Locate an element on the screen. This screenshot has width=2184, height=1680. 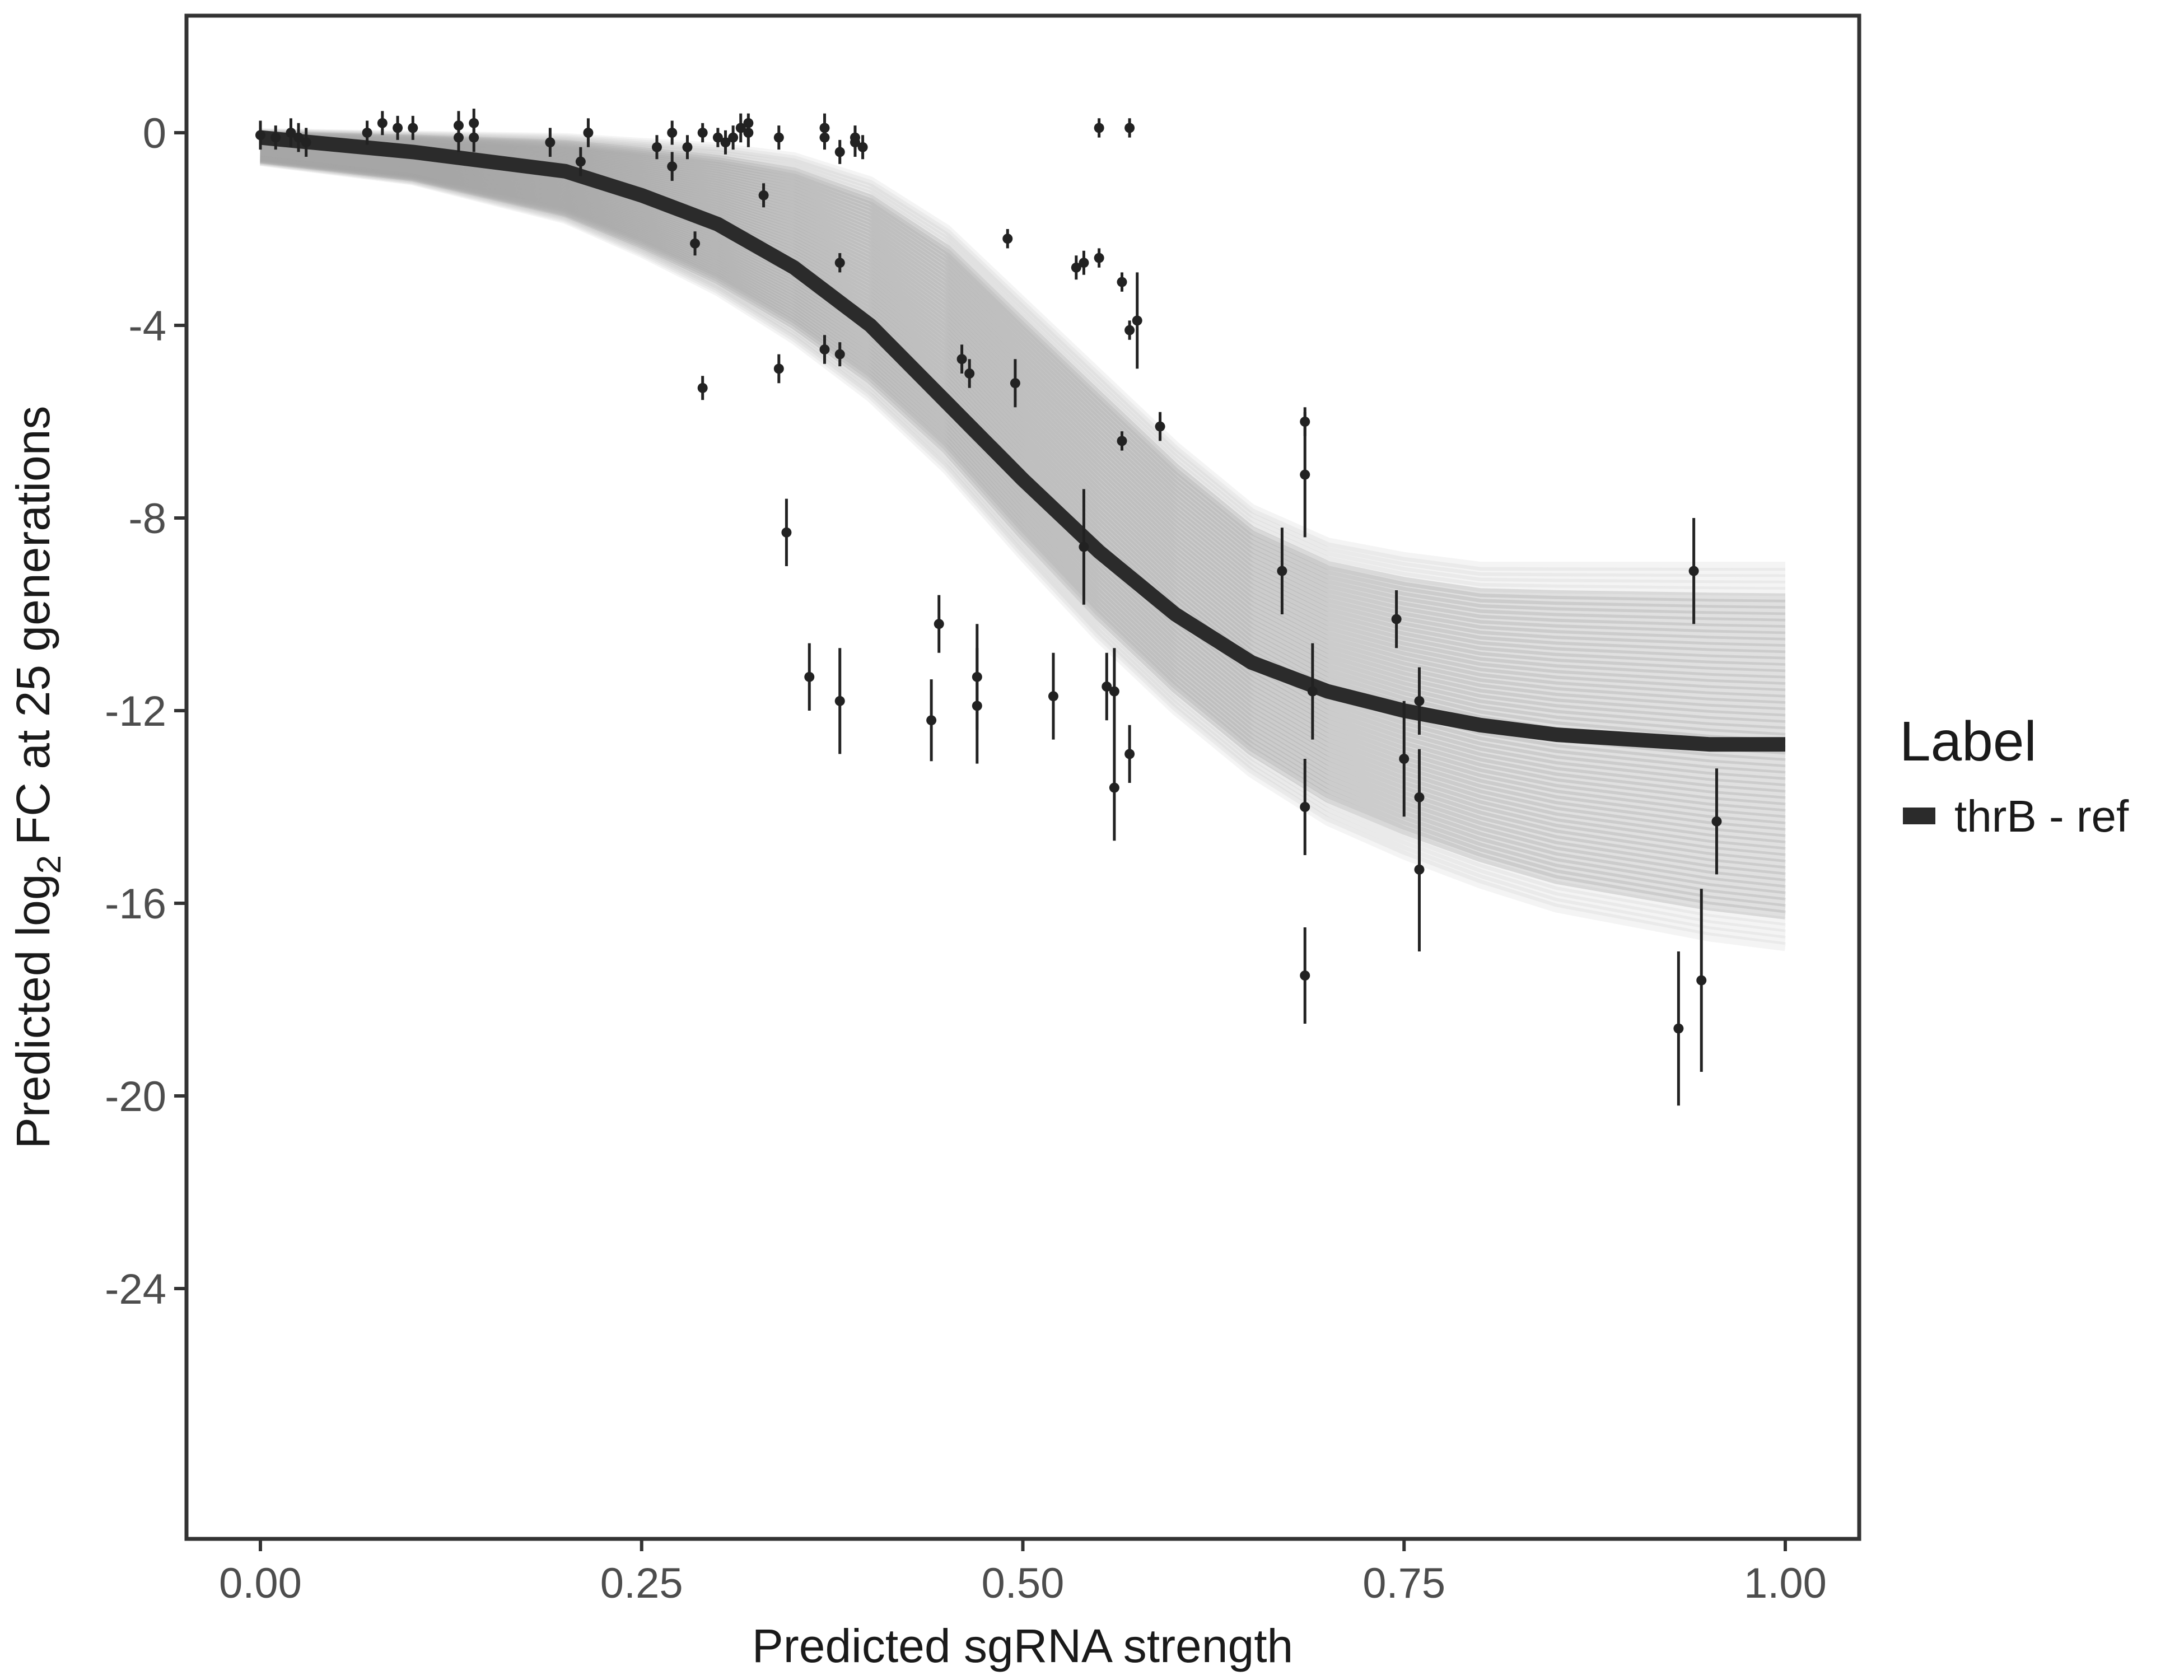
y-tick-label: -4 is located at coordinates (147, 326).